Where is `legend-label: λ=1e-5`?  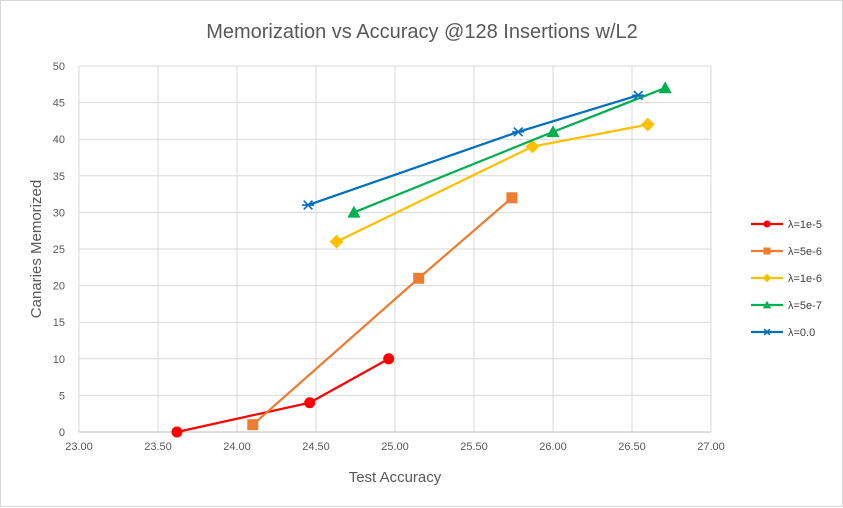 legend-label: λ=1e-5 is located at coordinates (805, 225).